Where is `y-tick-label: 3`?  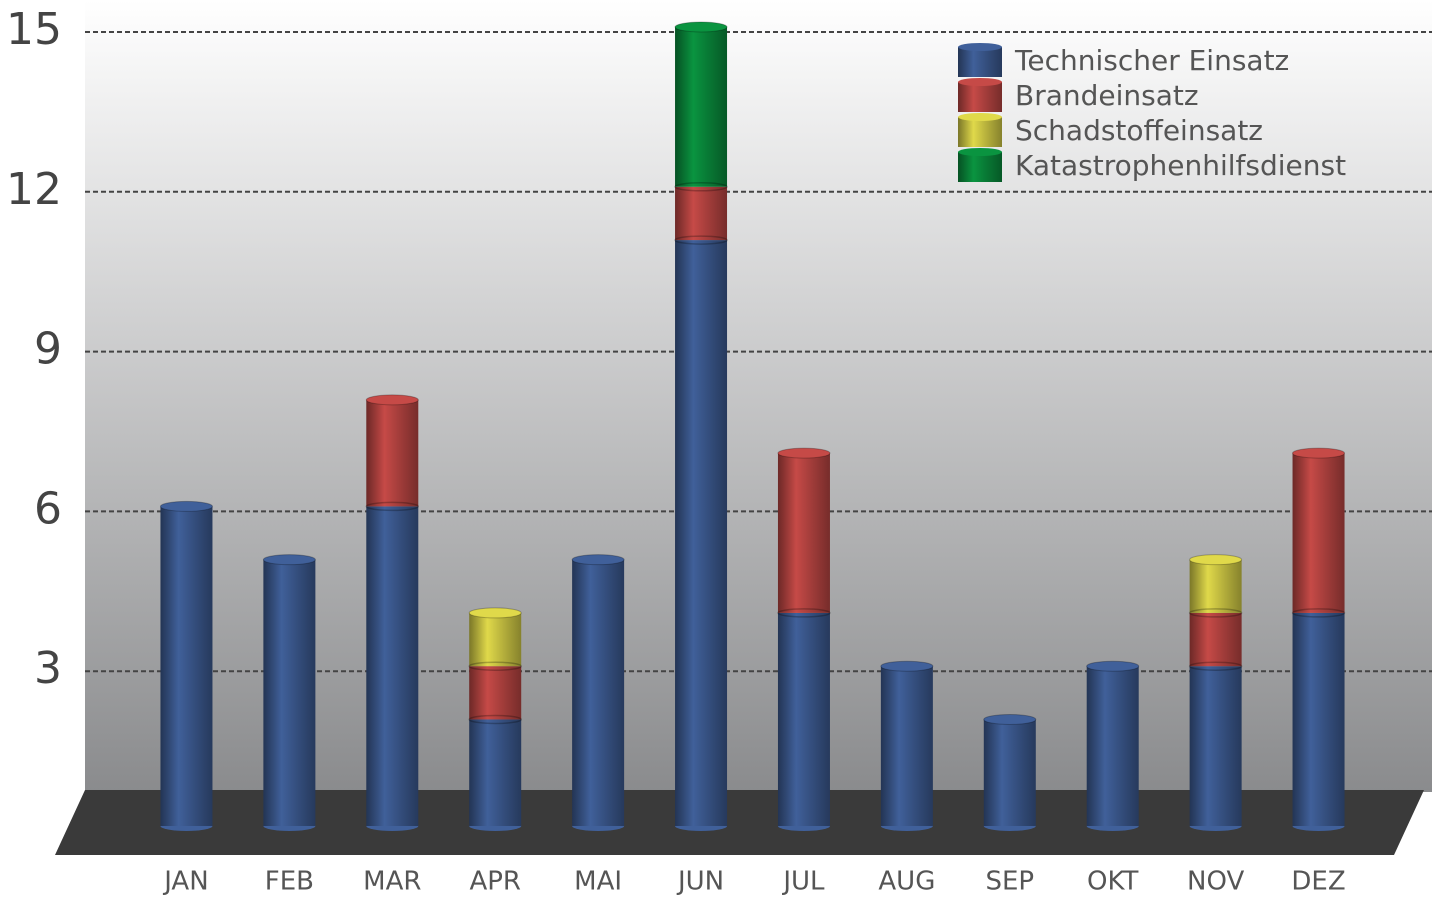 y-tick-label: 3 is located at coordinates (48, 668).